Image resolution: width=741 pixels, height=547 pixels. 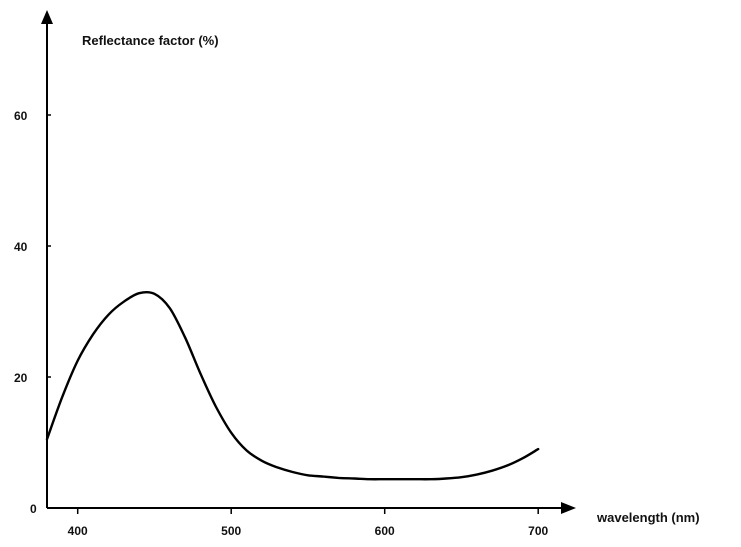 What do you see at coordinates (231, 531) in the screenshot?
I see `x-tick-label: 500` at bounding box center [231, 531].